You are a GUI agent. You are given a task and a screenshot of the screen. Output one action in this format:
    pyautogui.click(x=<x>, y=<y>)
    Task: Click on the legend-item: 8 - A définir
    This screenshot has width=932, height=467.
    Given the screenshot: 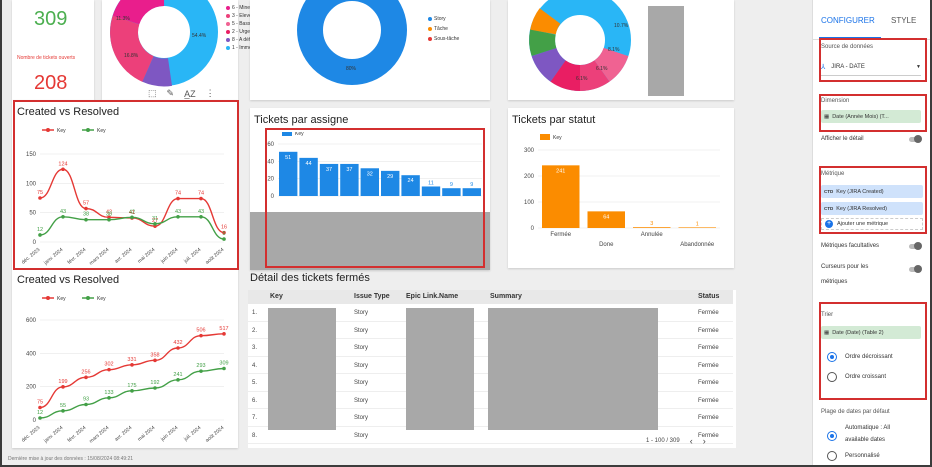 What is the action you would take?
    pyautogui.click(x=241, y=40)
    